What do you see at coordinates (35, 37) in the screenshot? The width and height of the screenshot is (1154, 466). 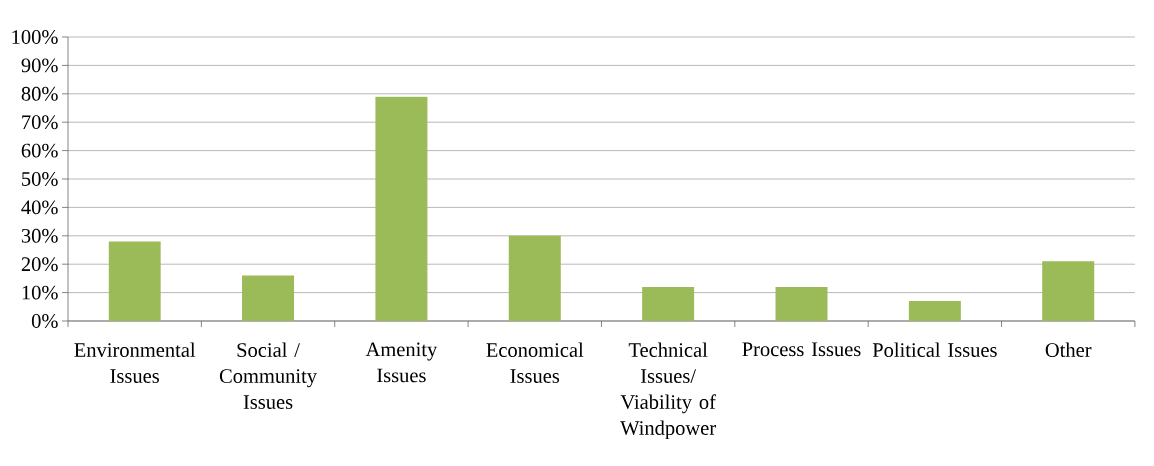 I see `y-tick-label: 100%` at bounding box center [35, 37].